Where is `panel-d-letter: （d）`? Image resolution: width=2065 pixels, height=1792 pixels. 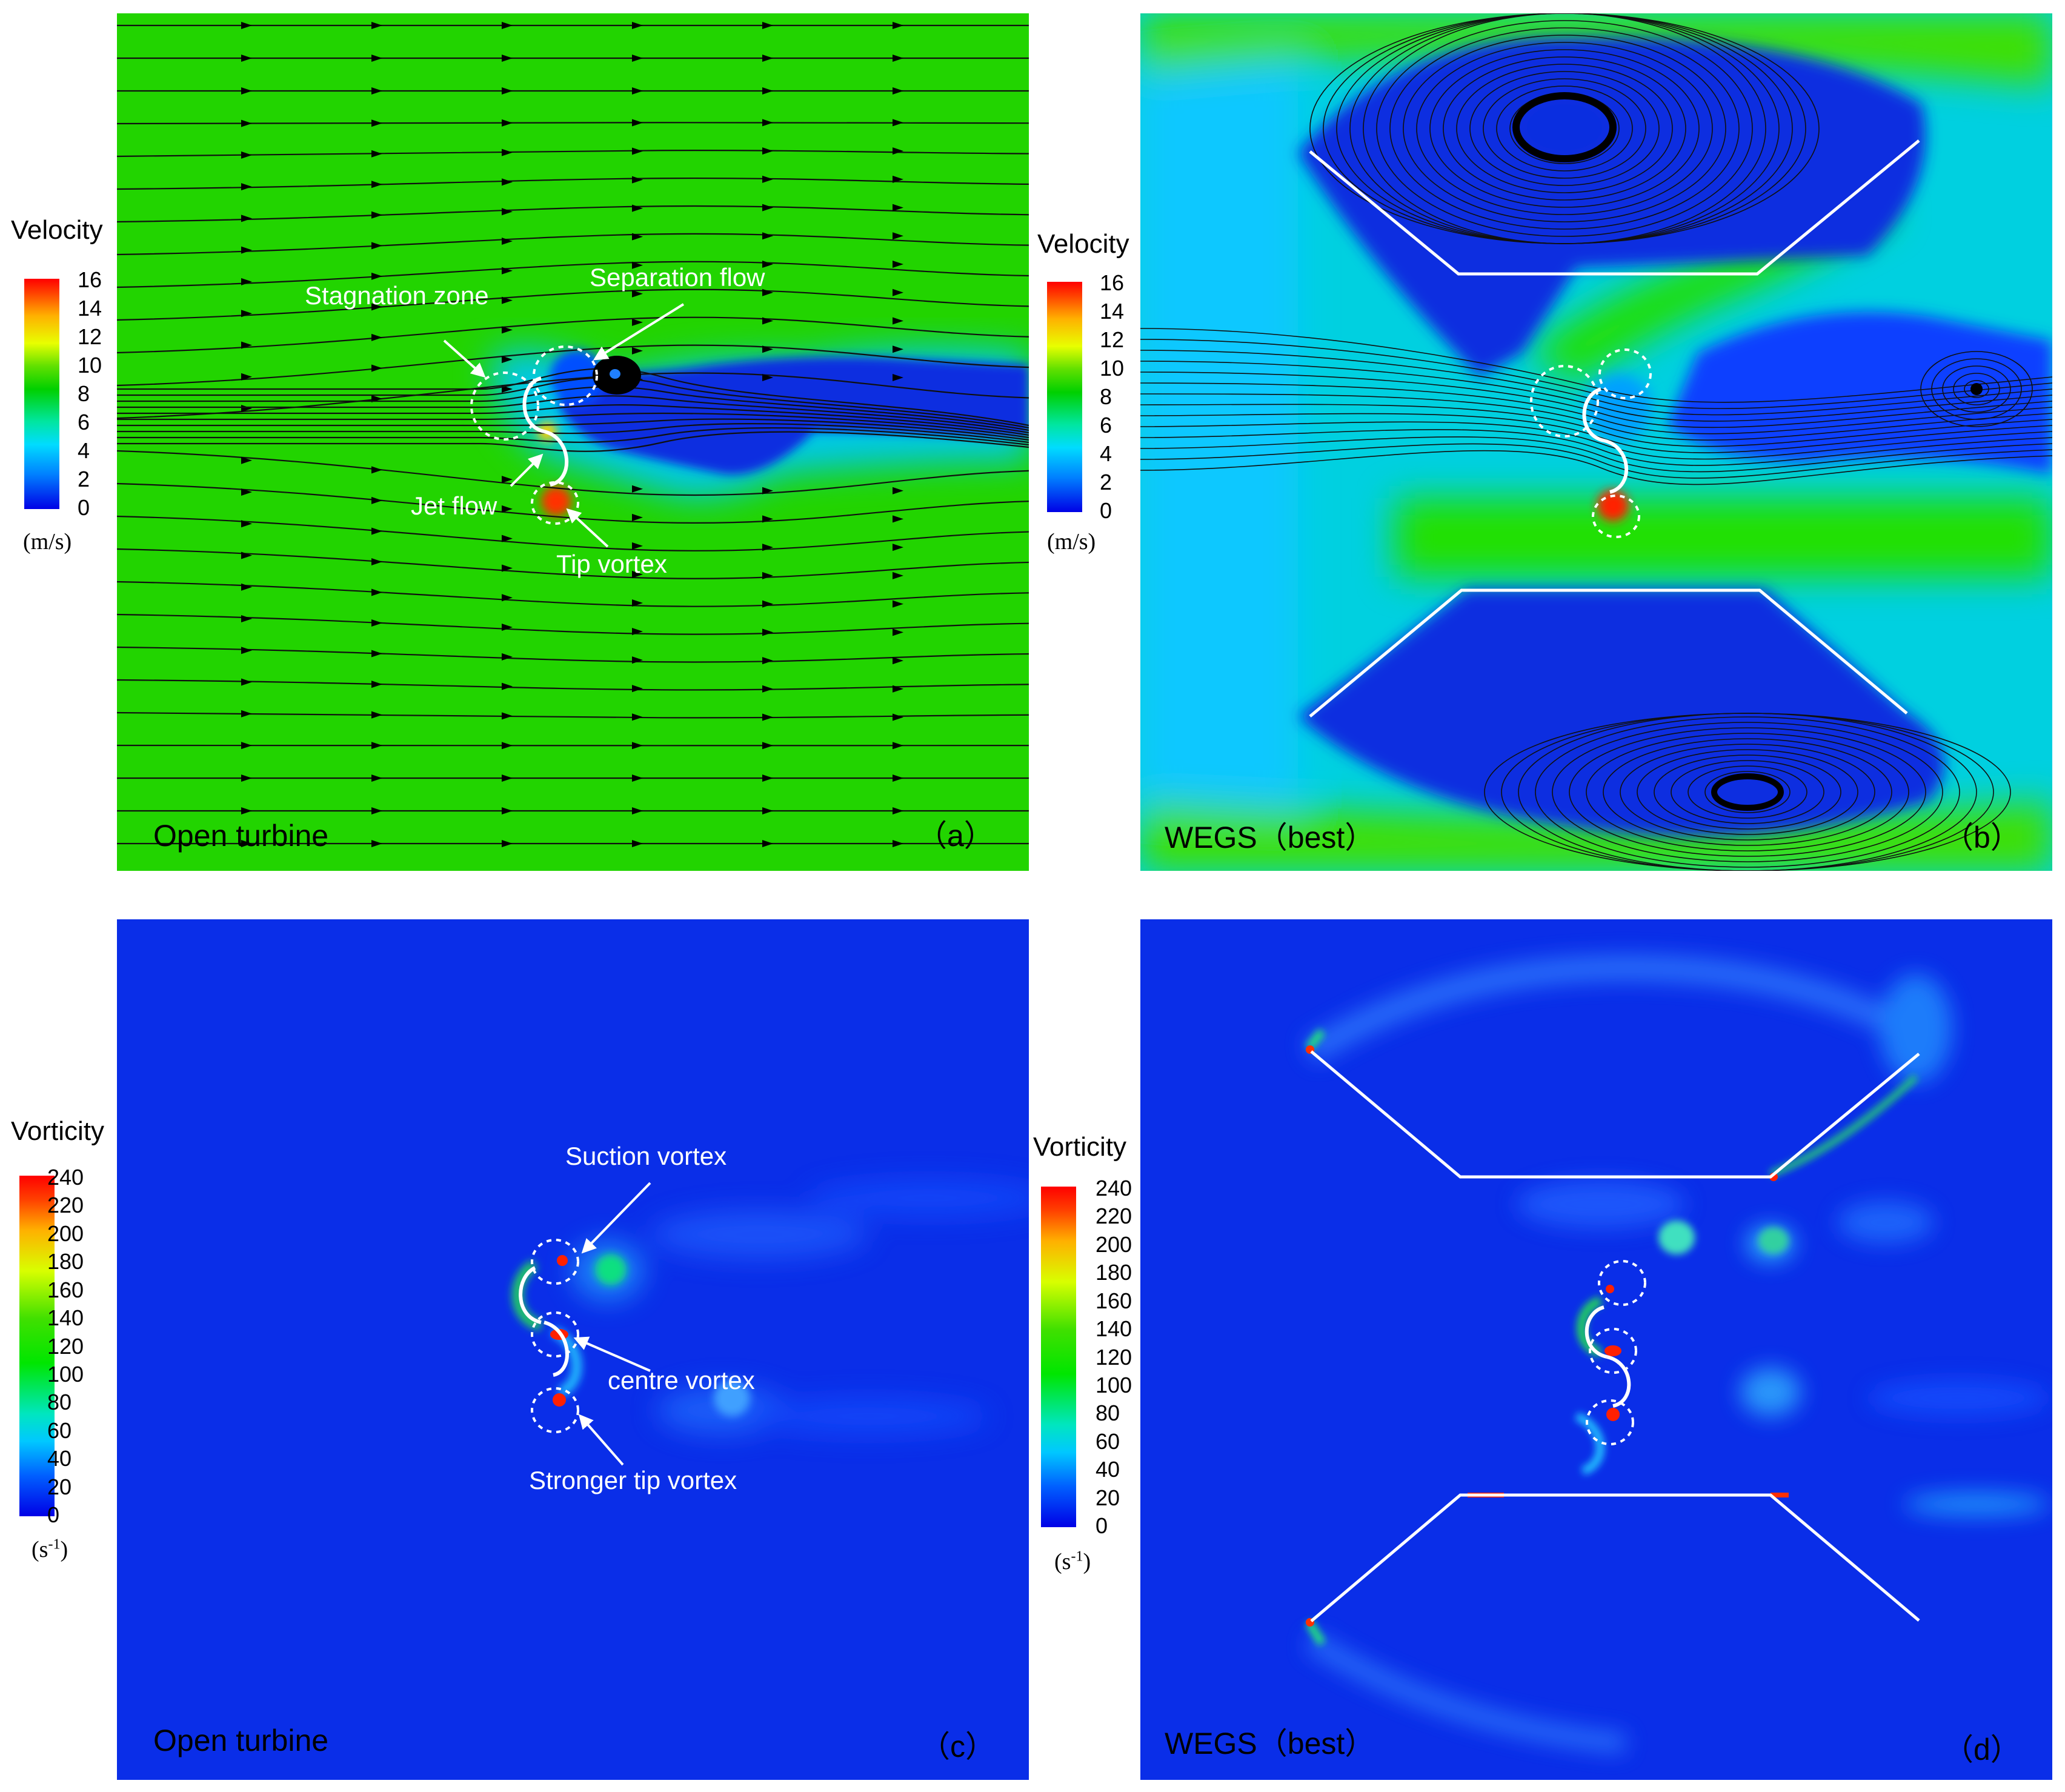
panel-d-letter: （d） is located at coordinates (1982, 1750).